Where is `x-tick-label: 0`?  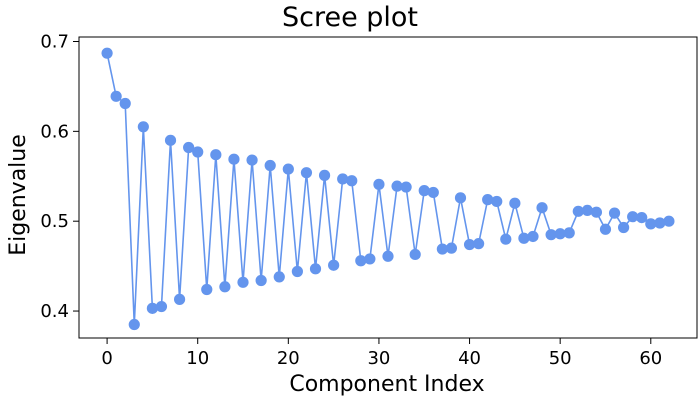 x-tick-label: 0 is located at coordinates (106, 358).